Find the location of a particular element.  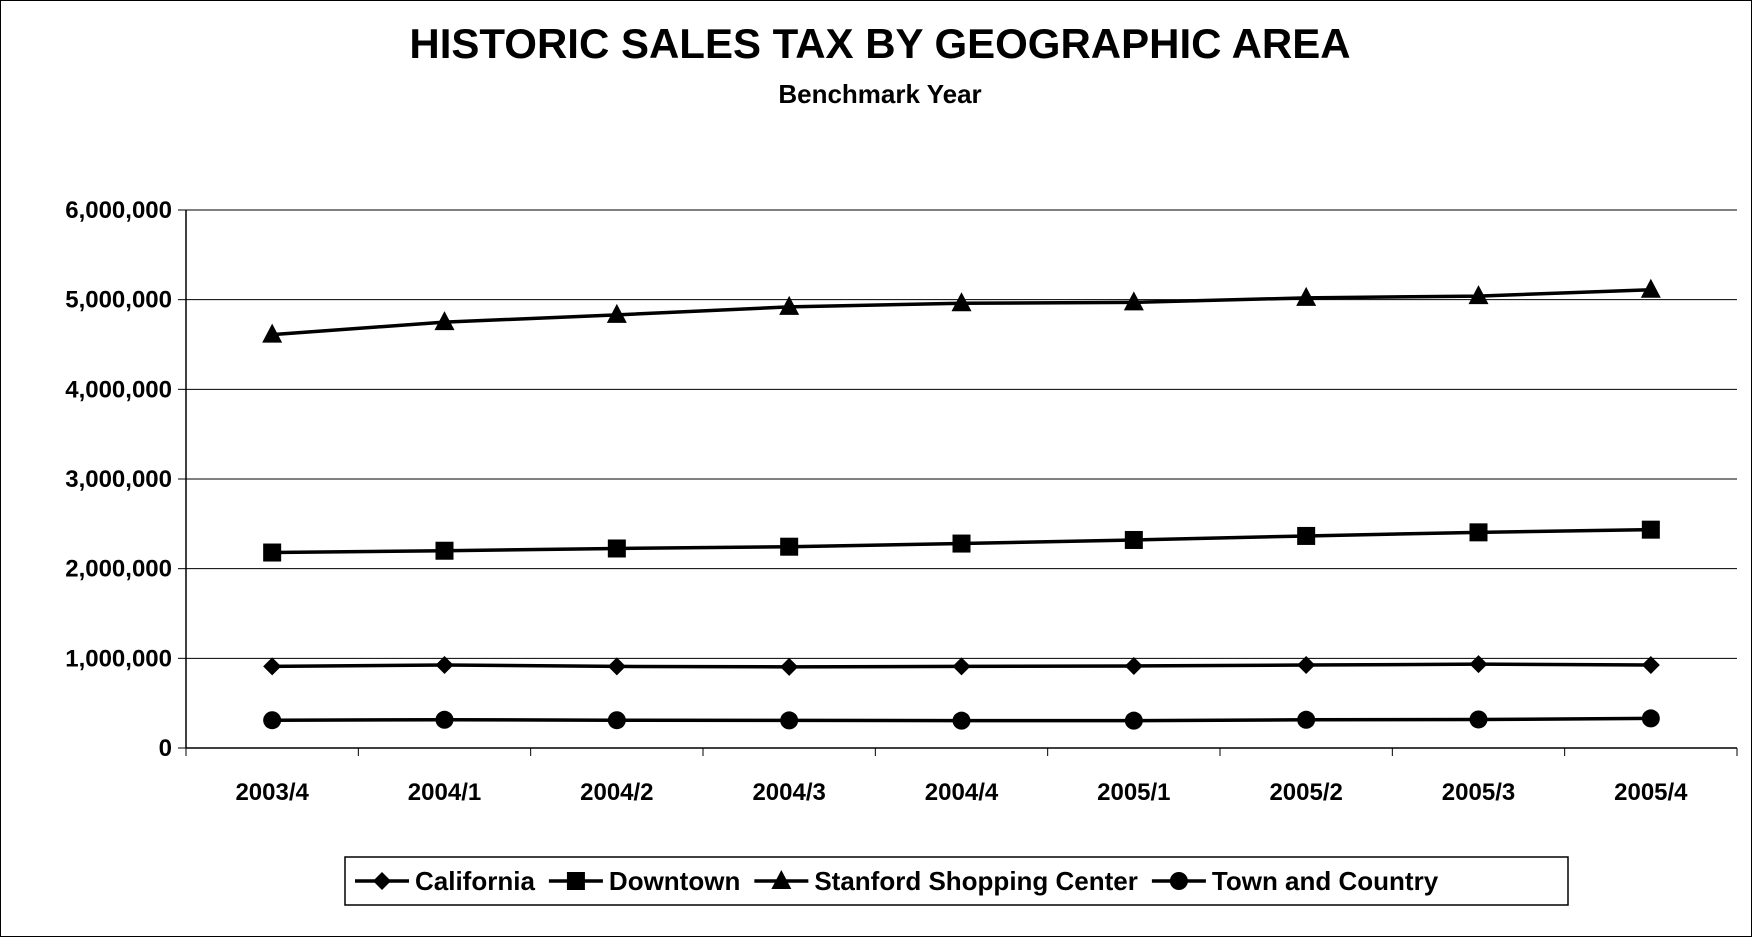

x-tick-label: 2005/2 is located at coordinates (1305, 792).